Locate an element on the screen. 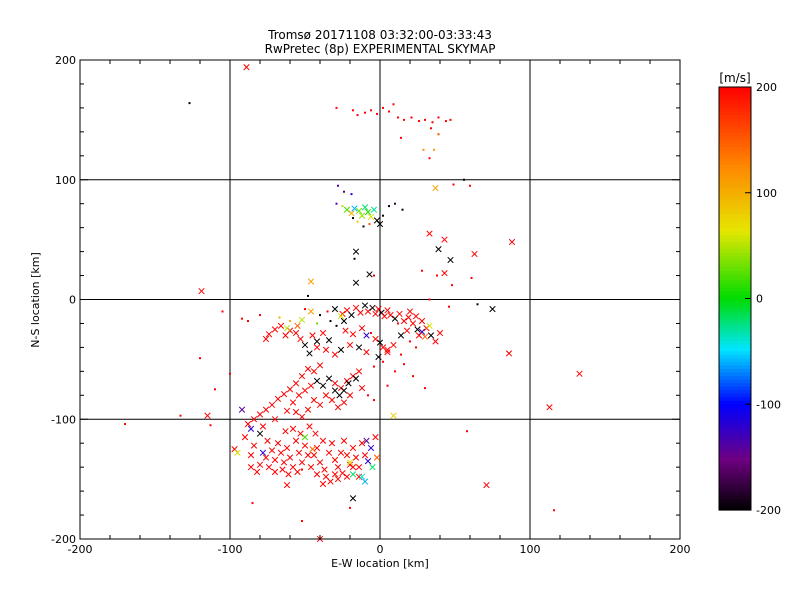 The image size is (800, 604). colorbar is located at coordinates (735, 298).